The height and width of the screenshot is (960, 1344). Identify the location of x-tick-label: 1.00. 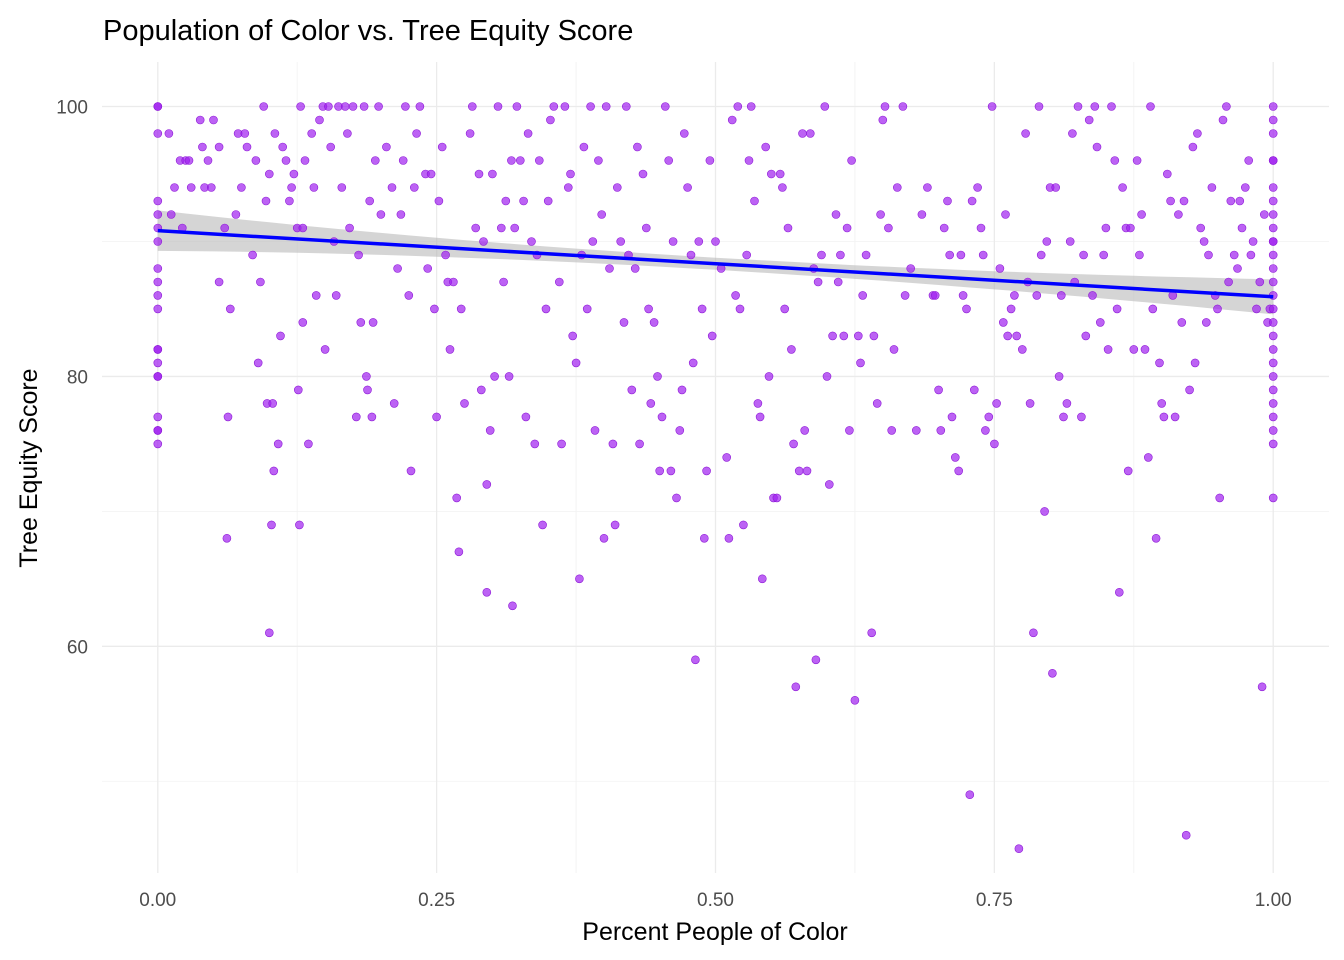
(1273, 900).